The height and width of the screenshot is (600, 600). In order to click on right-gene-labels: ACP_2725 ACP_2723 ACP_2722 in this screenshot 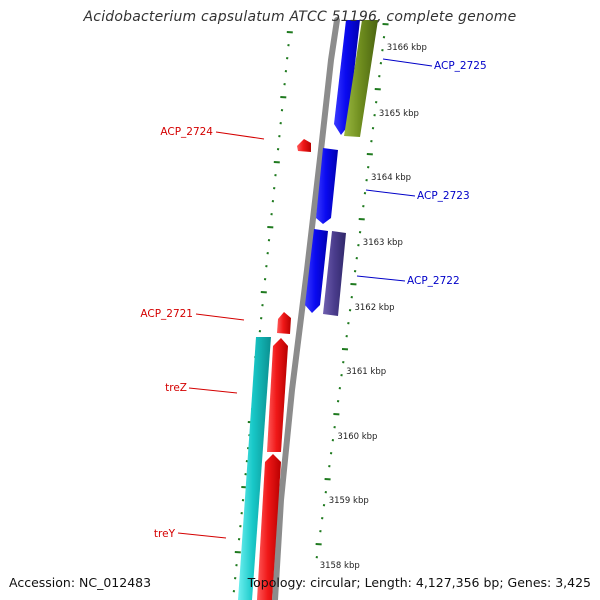, I will do `click(447, 173)`.